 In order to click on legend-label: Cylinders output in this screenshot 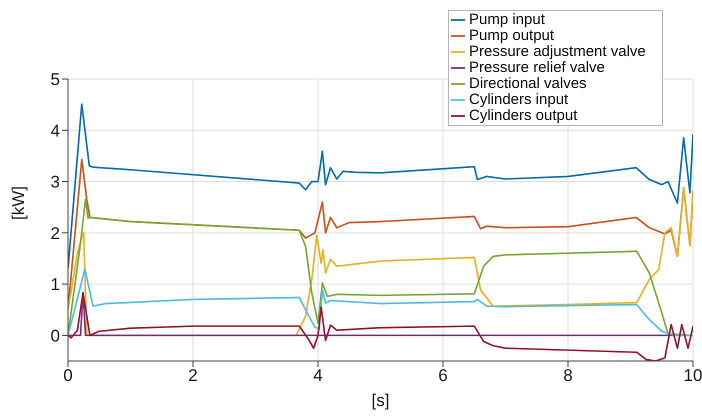, I will do `click(523, 115)`.